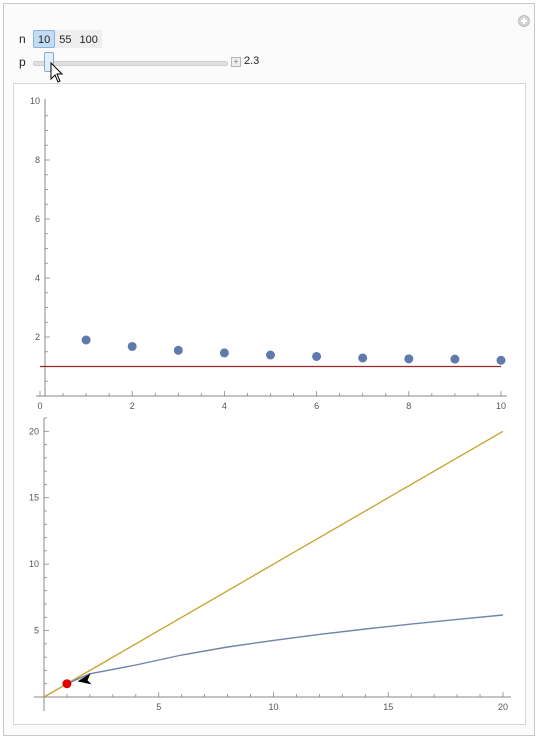  What do you see at coordinates (36, 631) in the screenshot?
I see `line-y-tick-label: 5` at bounding box center [36, 631].